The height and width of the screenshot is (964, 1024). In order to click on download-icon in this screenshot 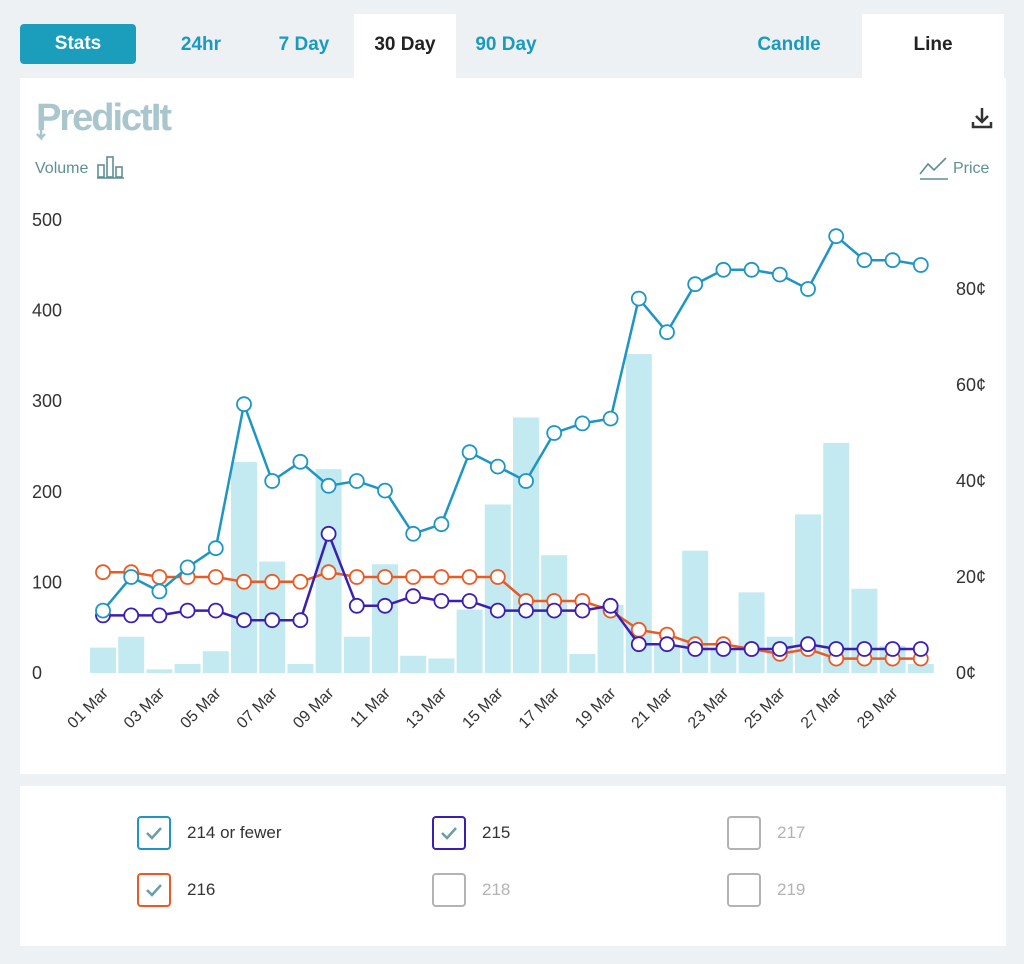, I will do `click(982, 118)`.